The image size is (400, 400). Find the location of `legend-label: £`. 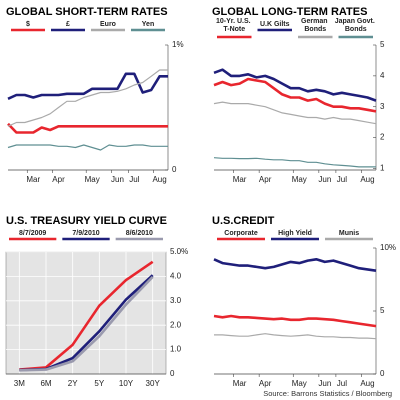

legend-label: £ is located at coordinates (68, 24).